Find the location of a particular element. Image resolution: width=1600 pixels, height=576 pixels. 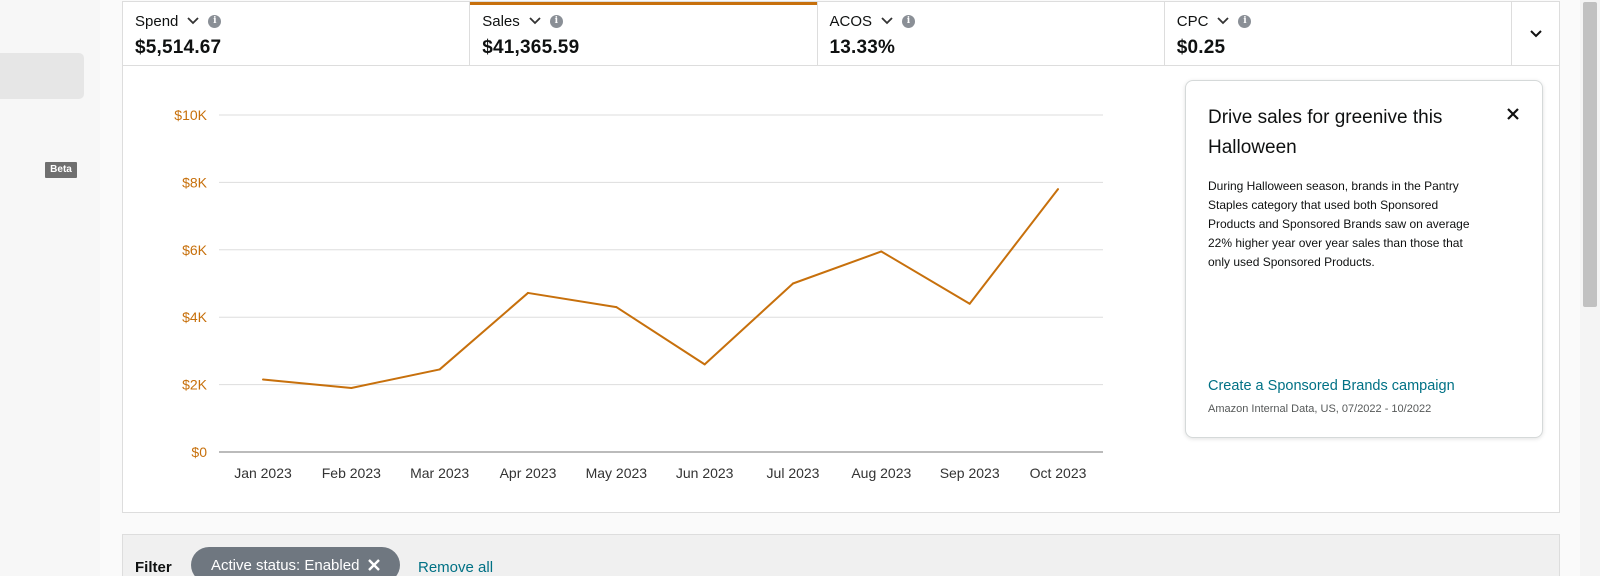

filter-chip-label: Active status: Enabled is located at coordinates (285, 565).